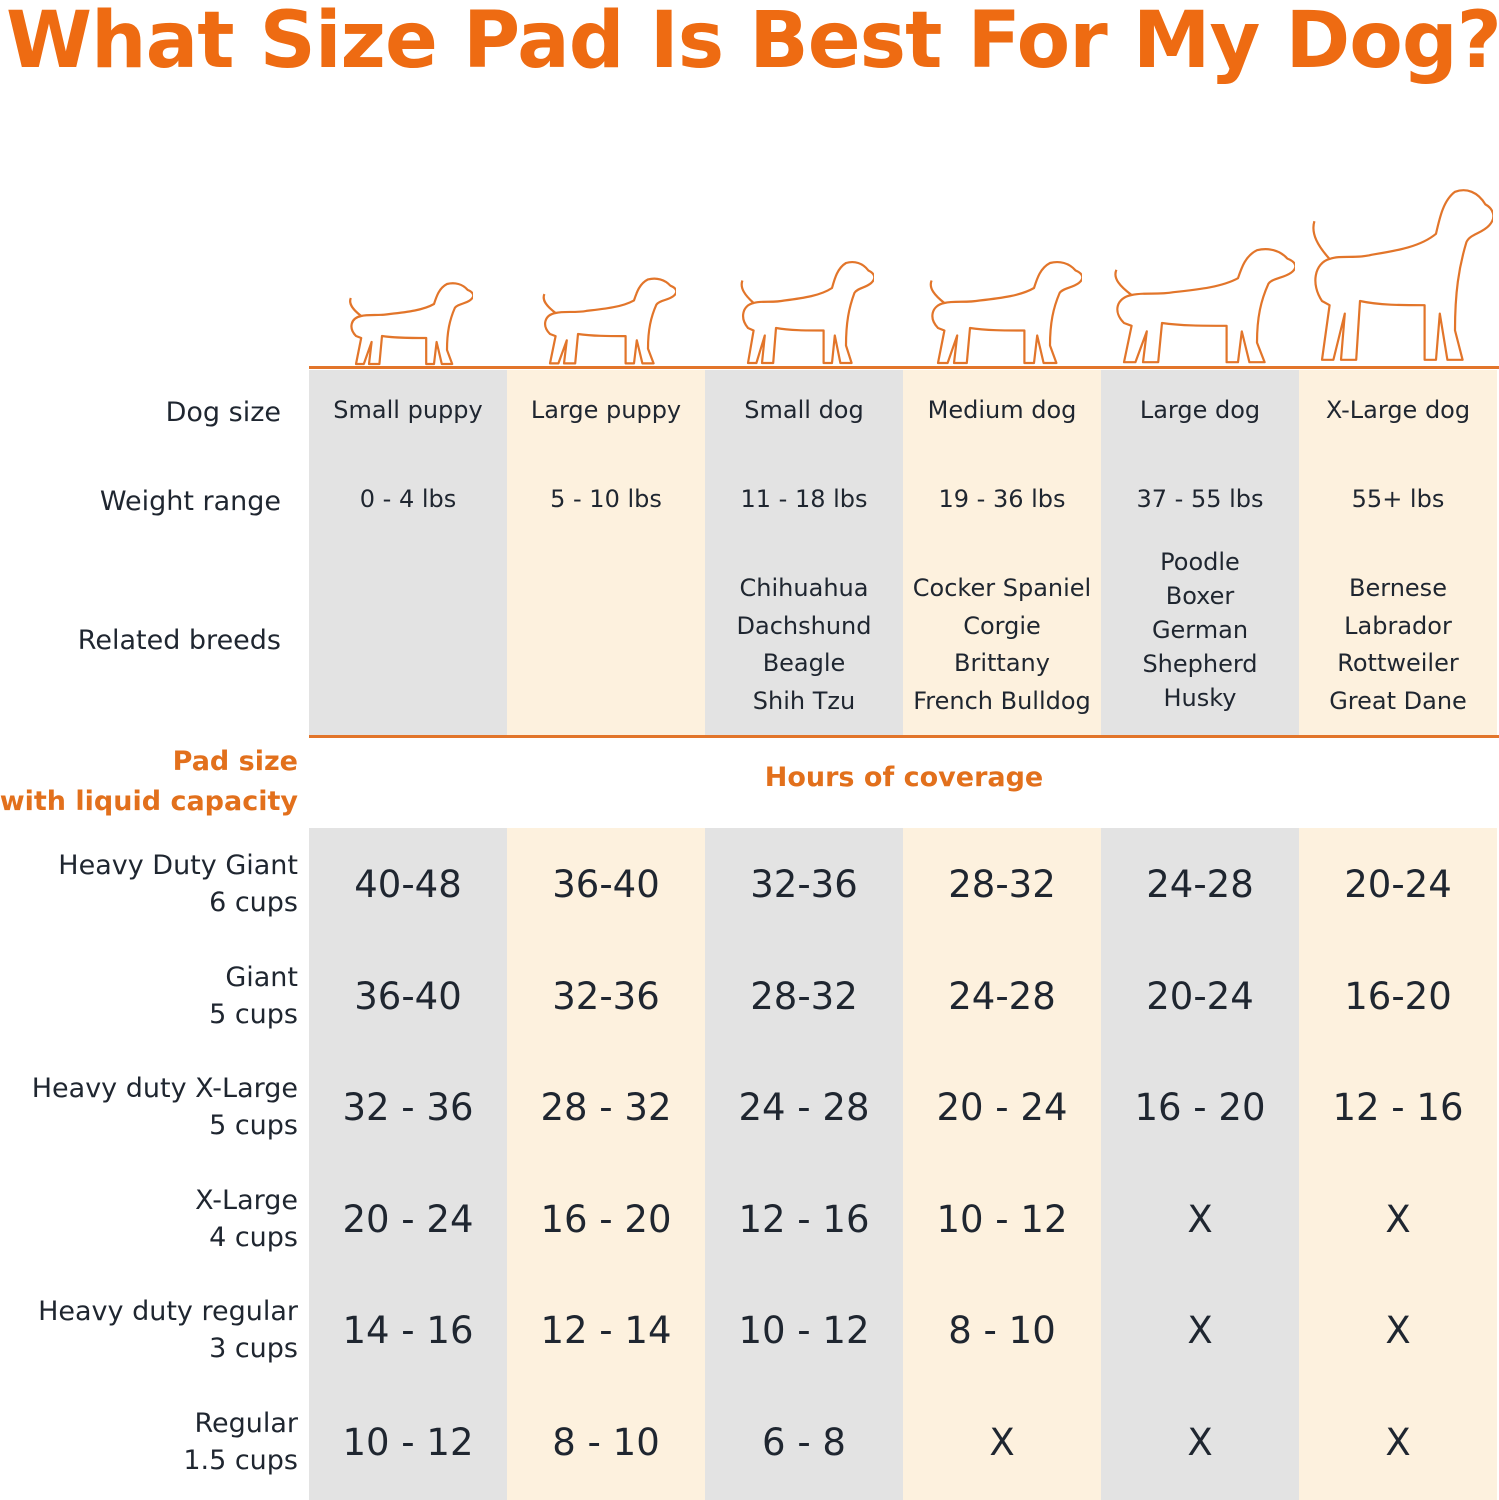  Describe the element at coordinates (1398, 663) in the screenshot. I see `breed-name: Rottweiler` at that location.